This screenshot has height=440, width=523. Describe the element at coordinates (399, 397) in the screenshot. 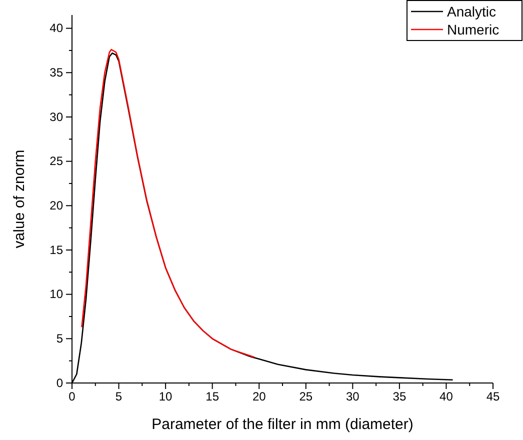

I see `x-tick-label: 35` at that location.